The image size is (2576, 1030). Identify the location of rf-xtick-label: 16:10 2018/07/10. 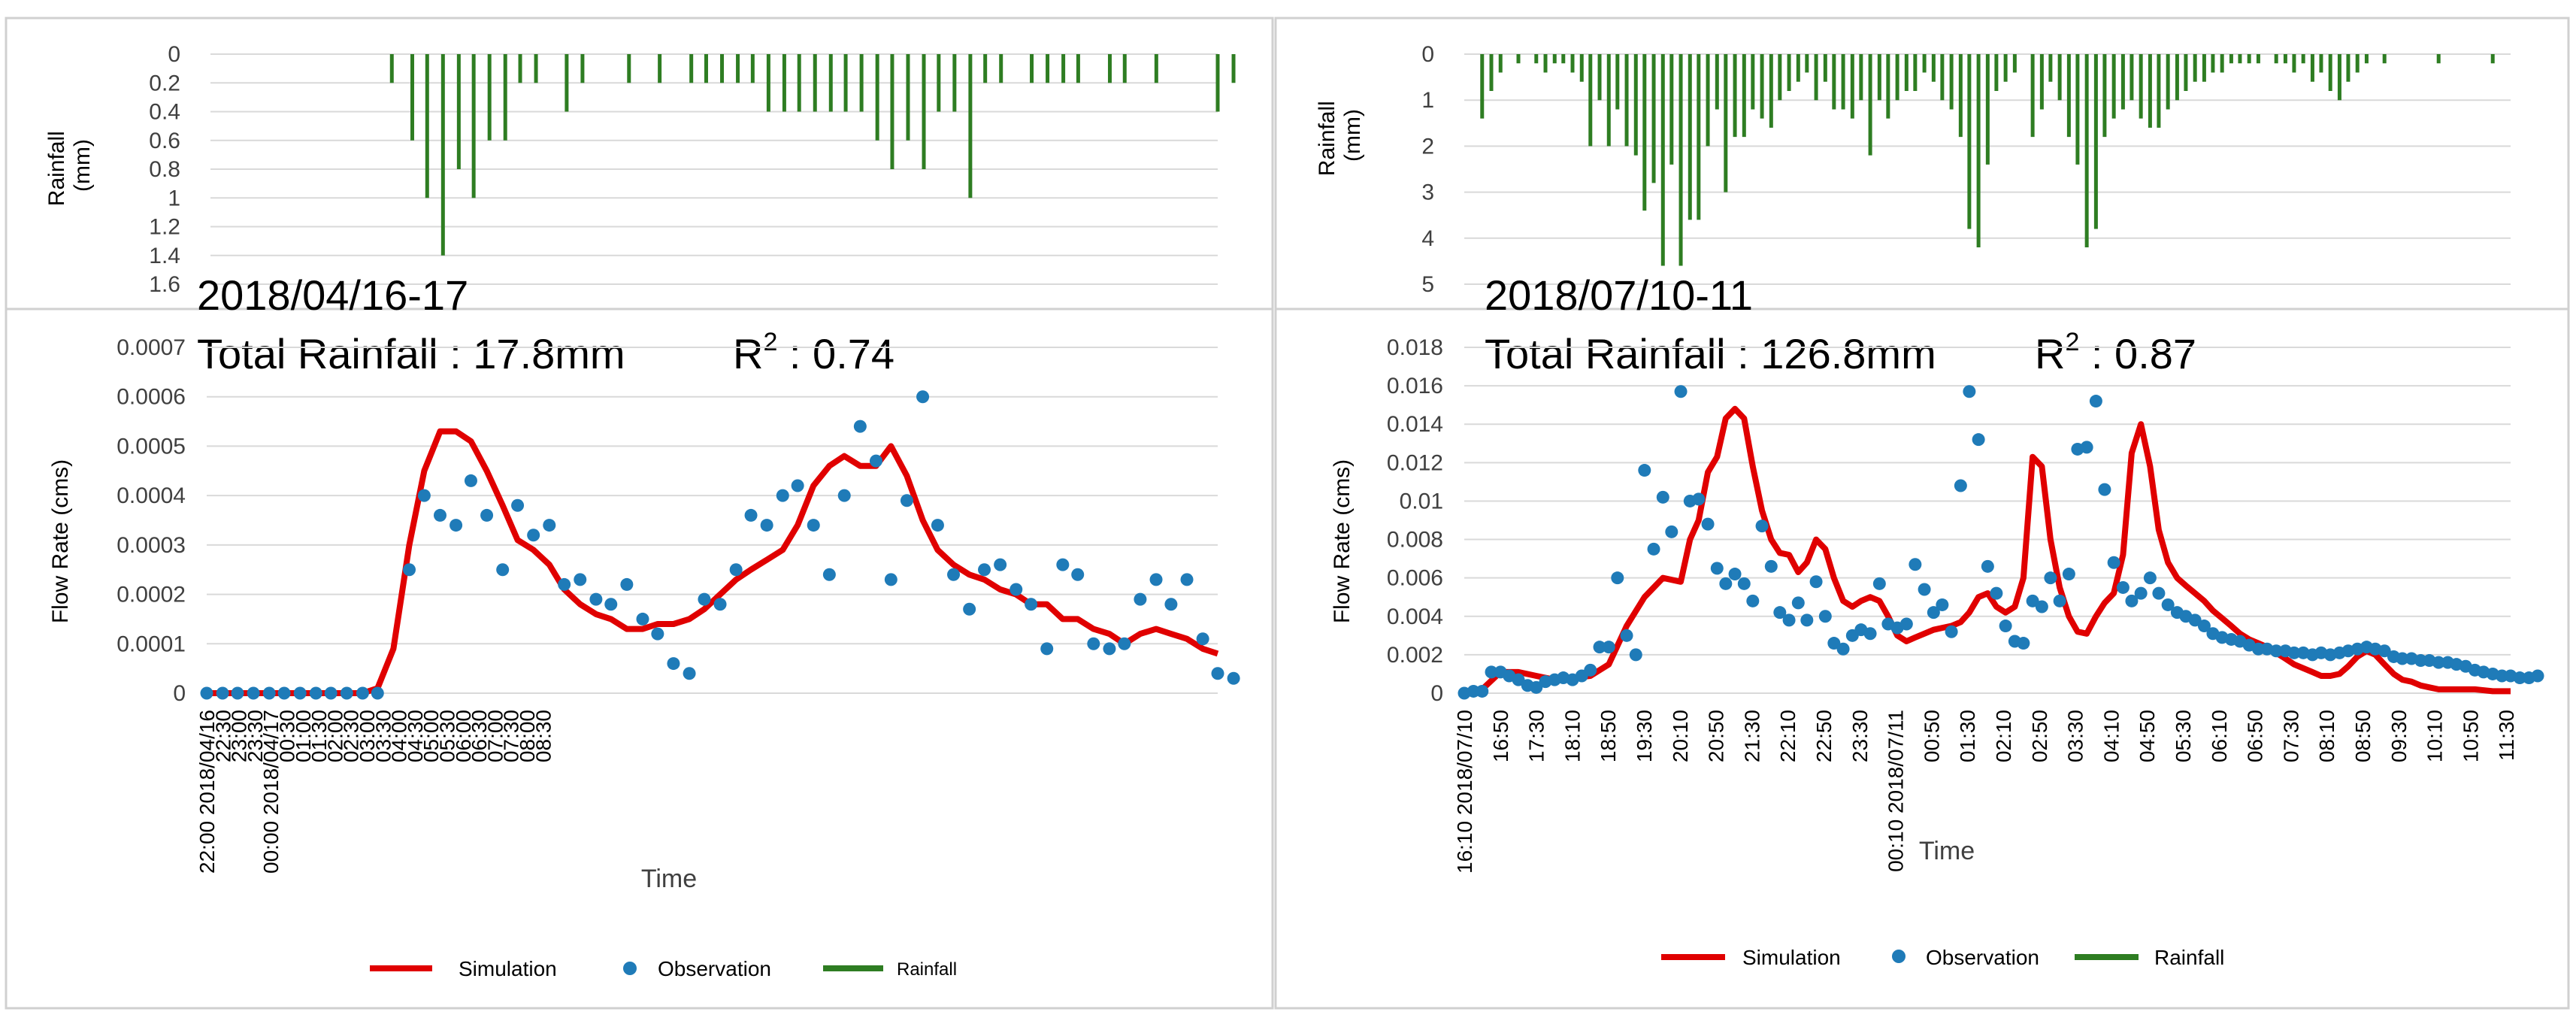
(1464, 792).